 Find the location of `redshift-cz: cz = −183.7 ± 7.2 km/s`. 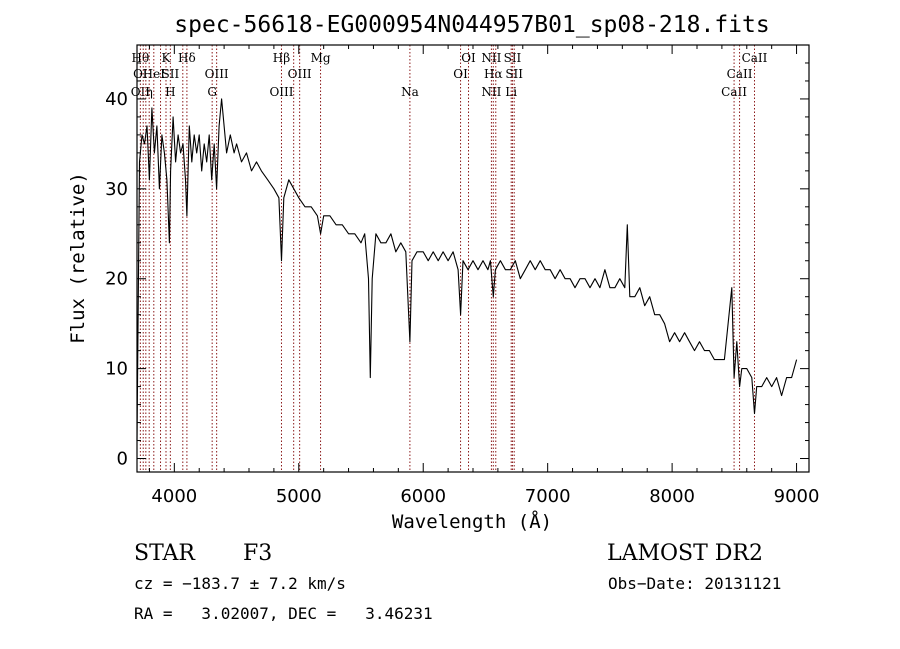

redshift-cz: cz = −183.7 ± 7.2 km/s is located at coordinates (240, 583).